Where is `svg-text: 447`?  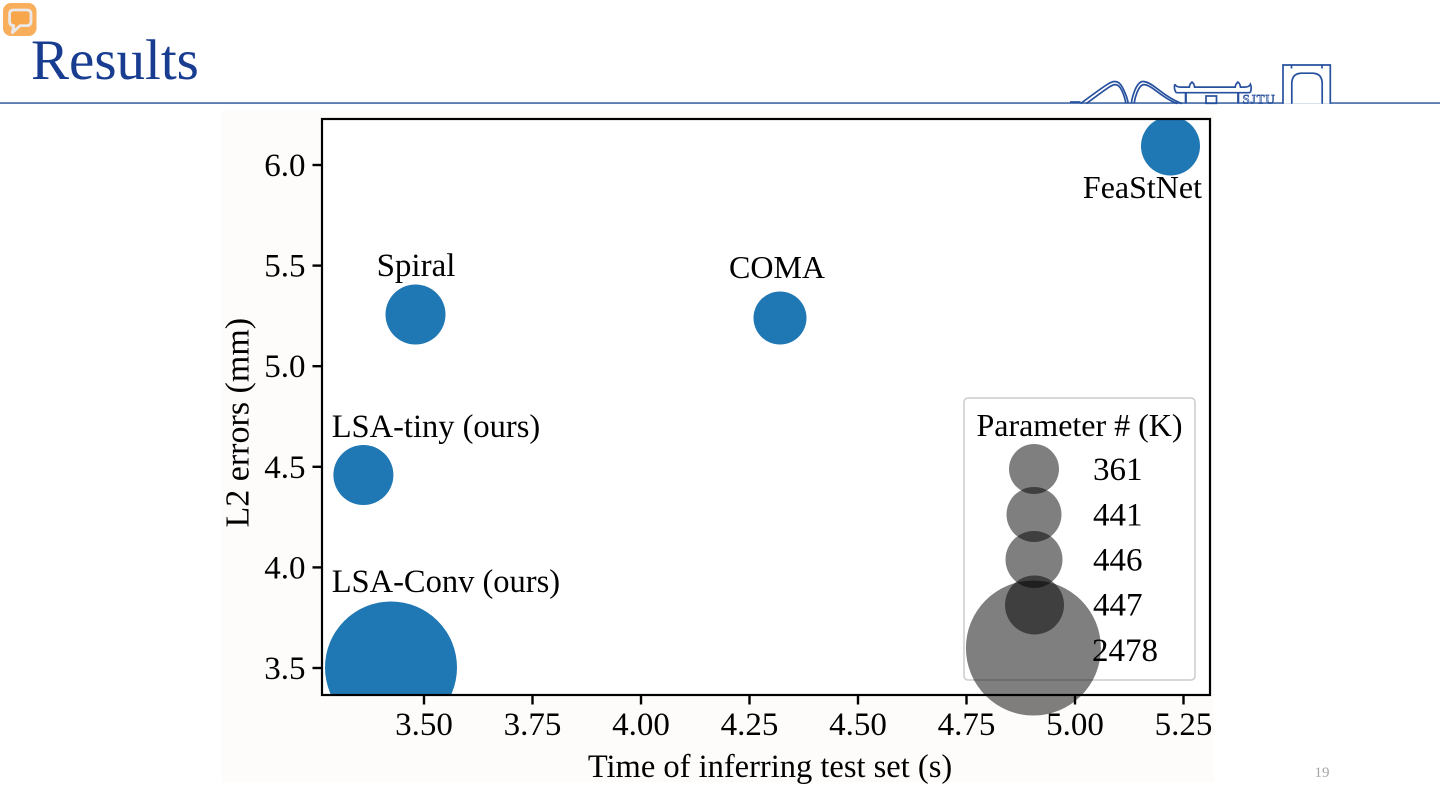
svg-text: 447 is located at coordinates (1118, 606).